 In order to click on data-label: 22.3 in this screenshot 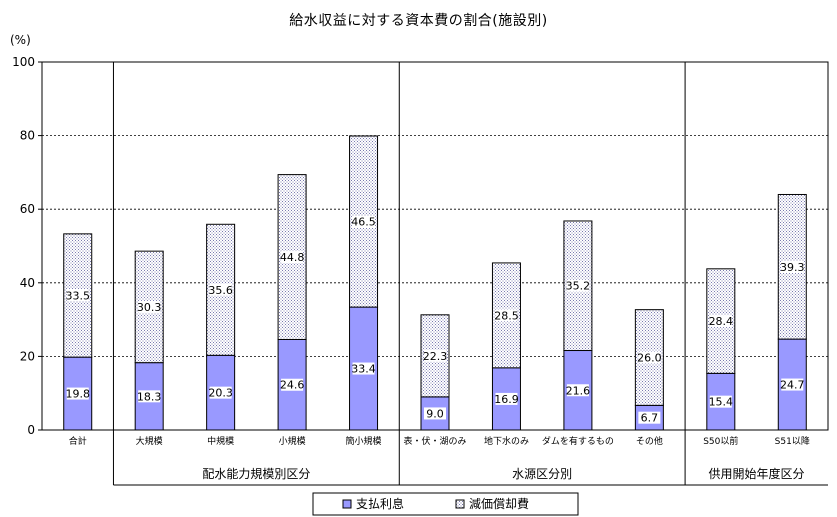, I will do `click(435, 356)`.